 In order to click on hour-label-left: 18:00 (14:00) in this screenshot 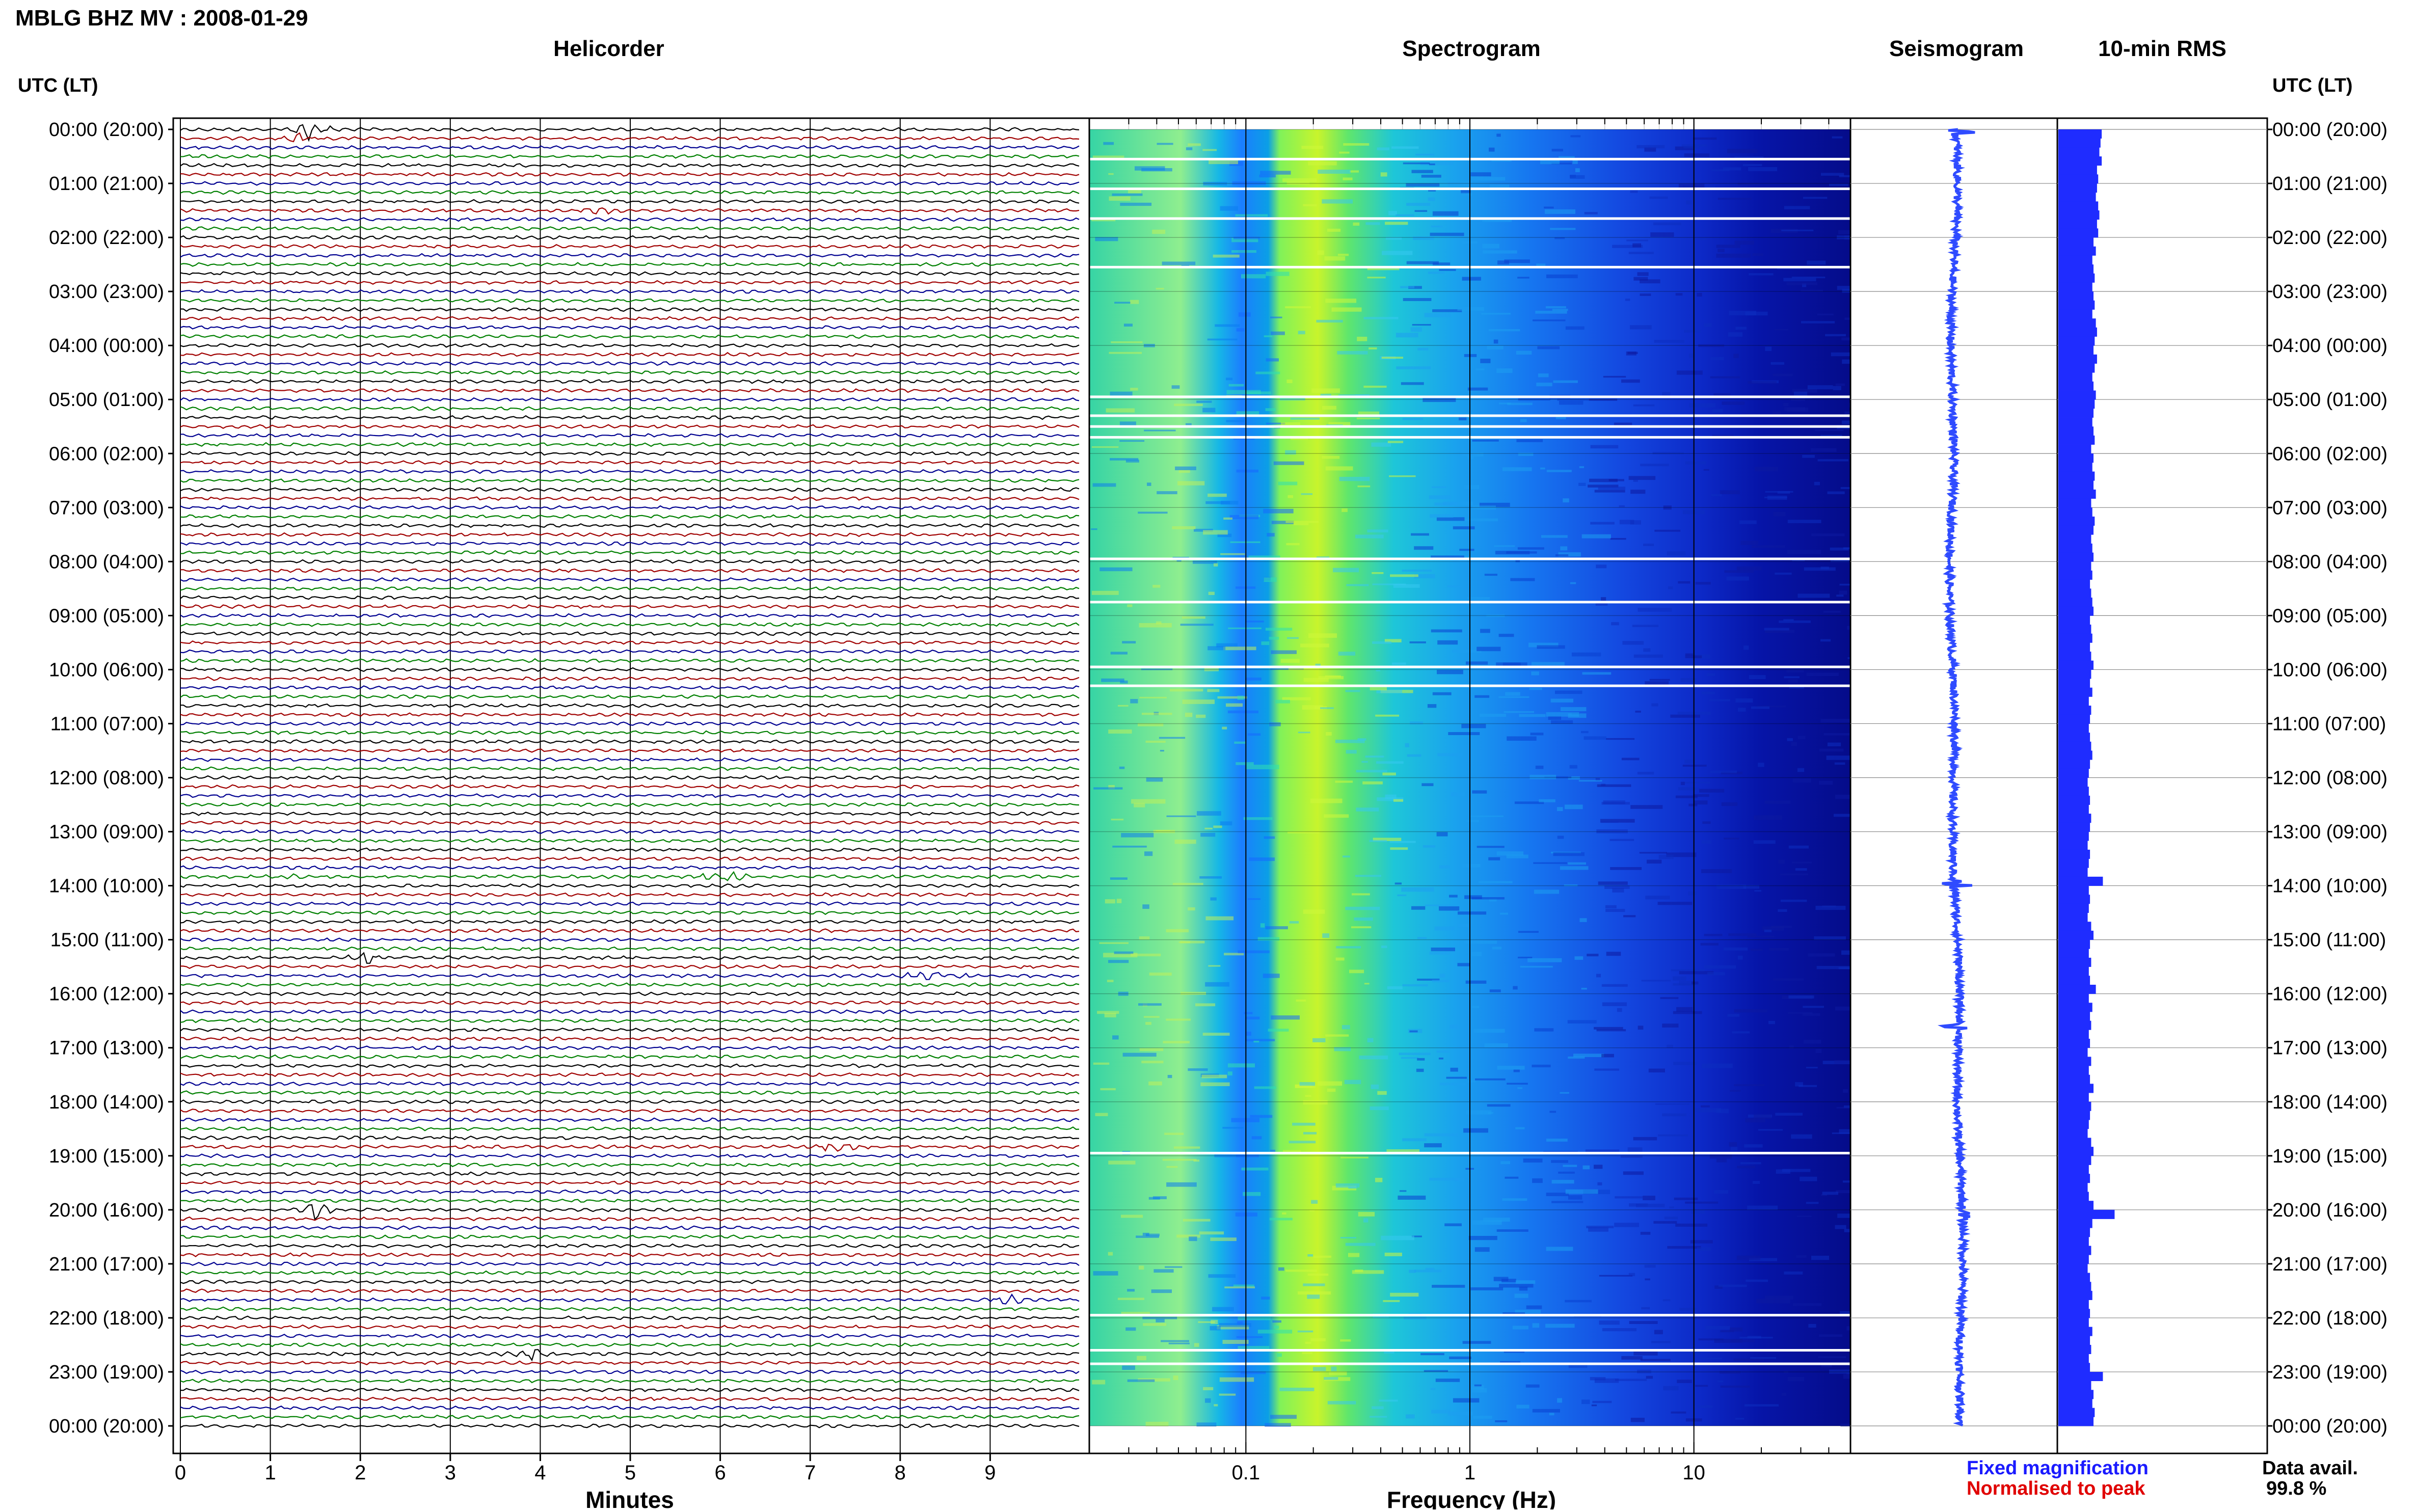, I will do `click(107, 1102)`.